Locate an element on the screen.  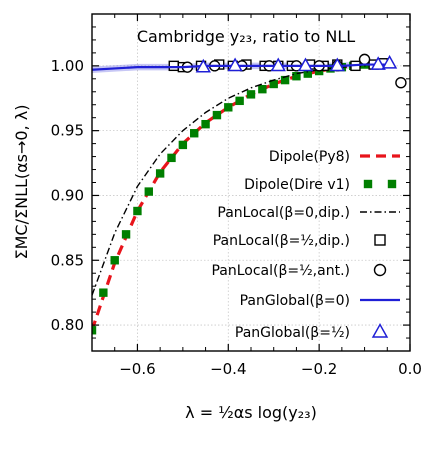
y-tick-label-1: 0.85 is located at coordinates (67, 260).